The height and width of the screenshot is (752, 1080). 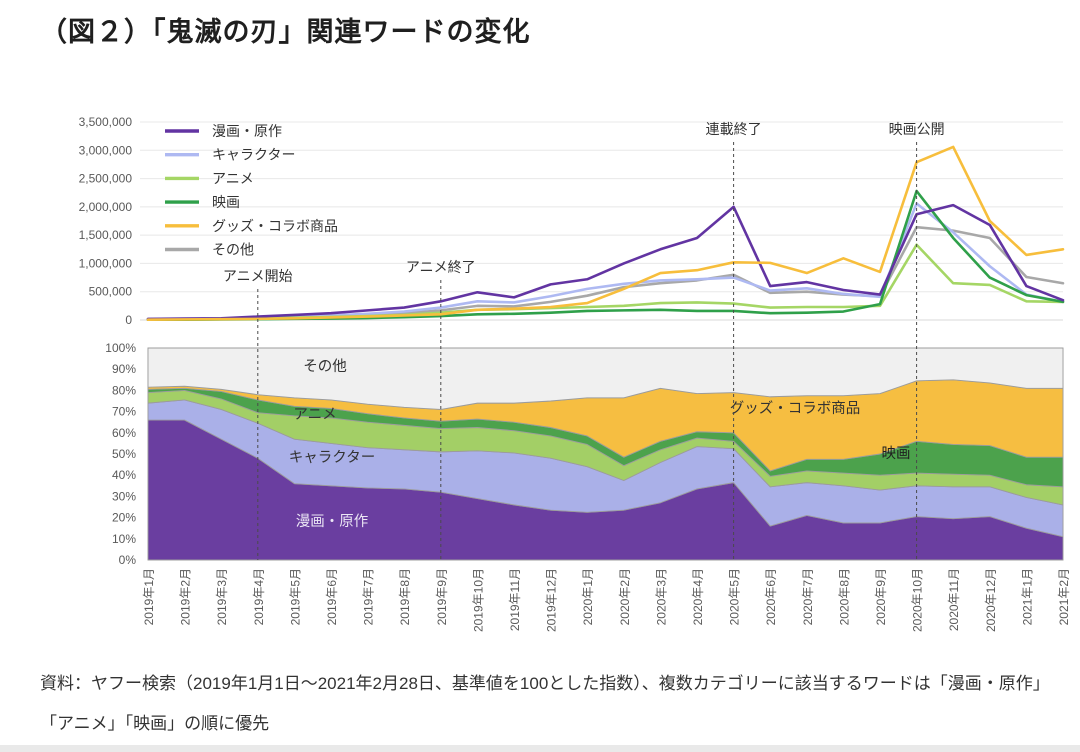 I want to click on x-axis-label-8: 2019年9月, so click(x=442, y=596).